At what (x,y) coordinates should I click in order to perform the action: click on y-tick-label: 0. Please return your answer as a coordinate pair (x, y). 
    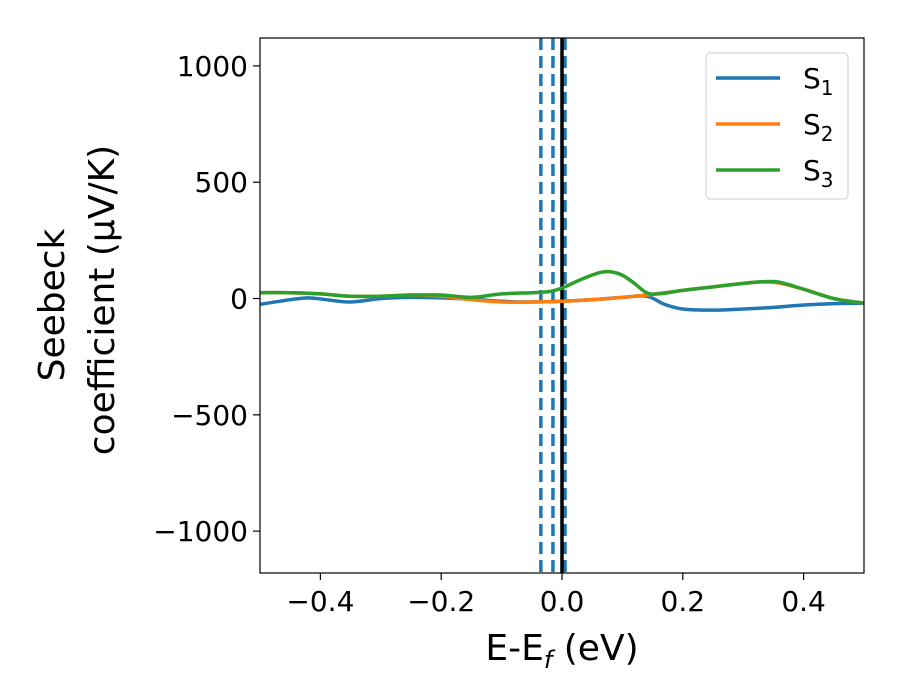
    Looking at the image, I should click on (239, 299).